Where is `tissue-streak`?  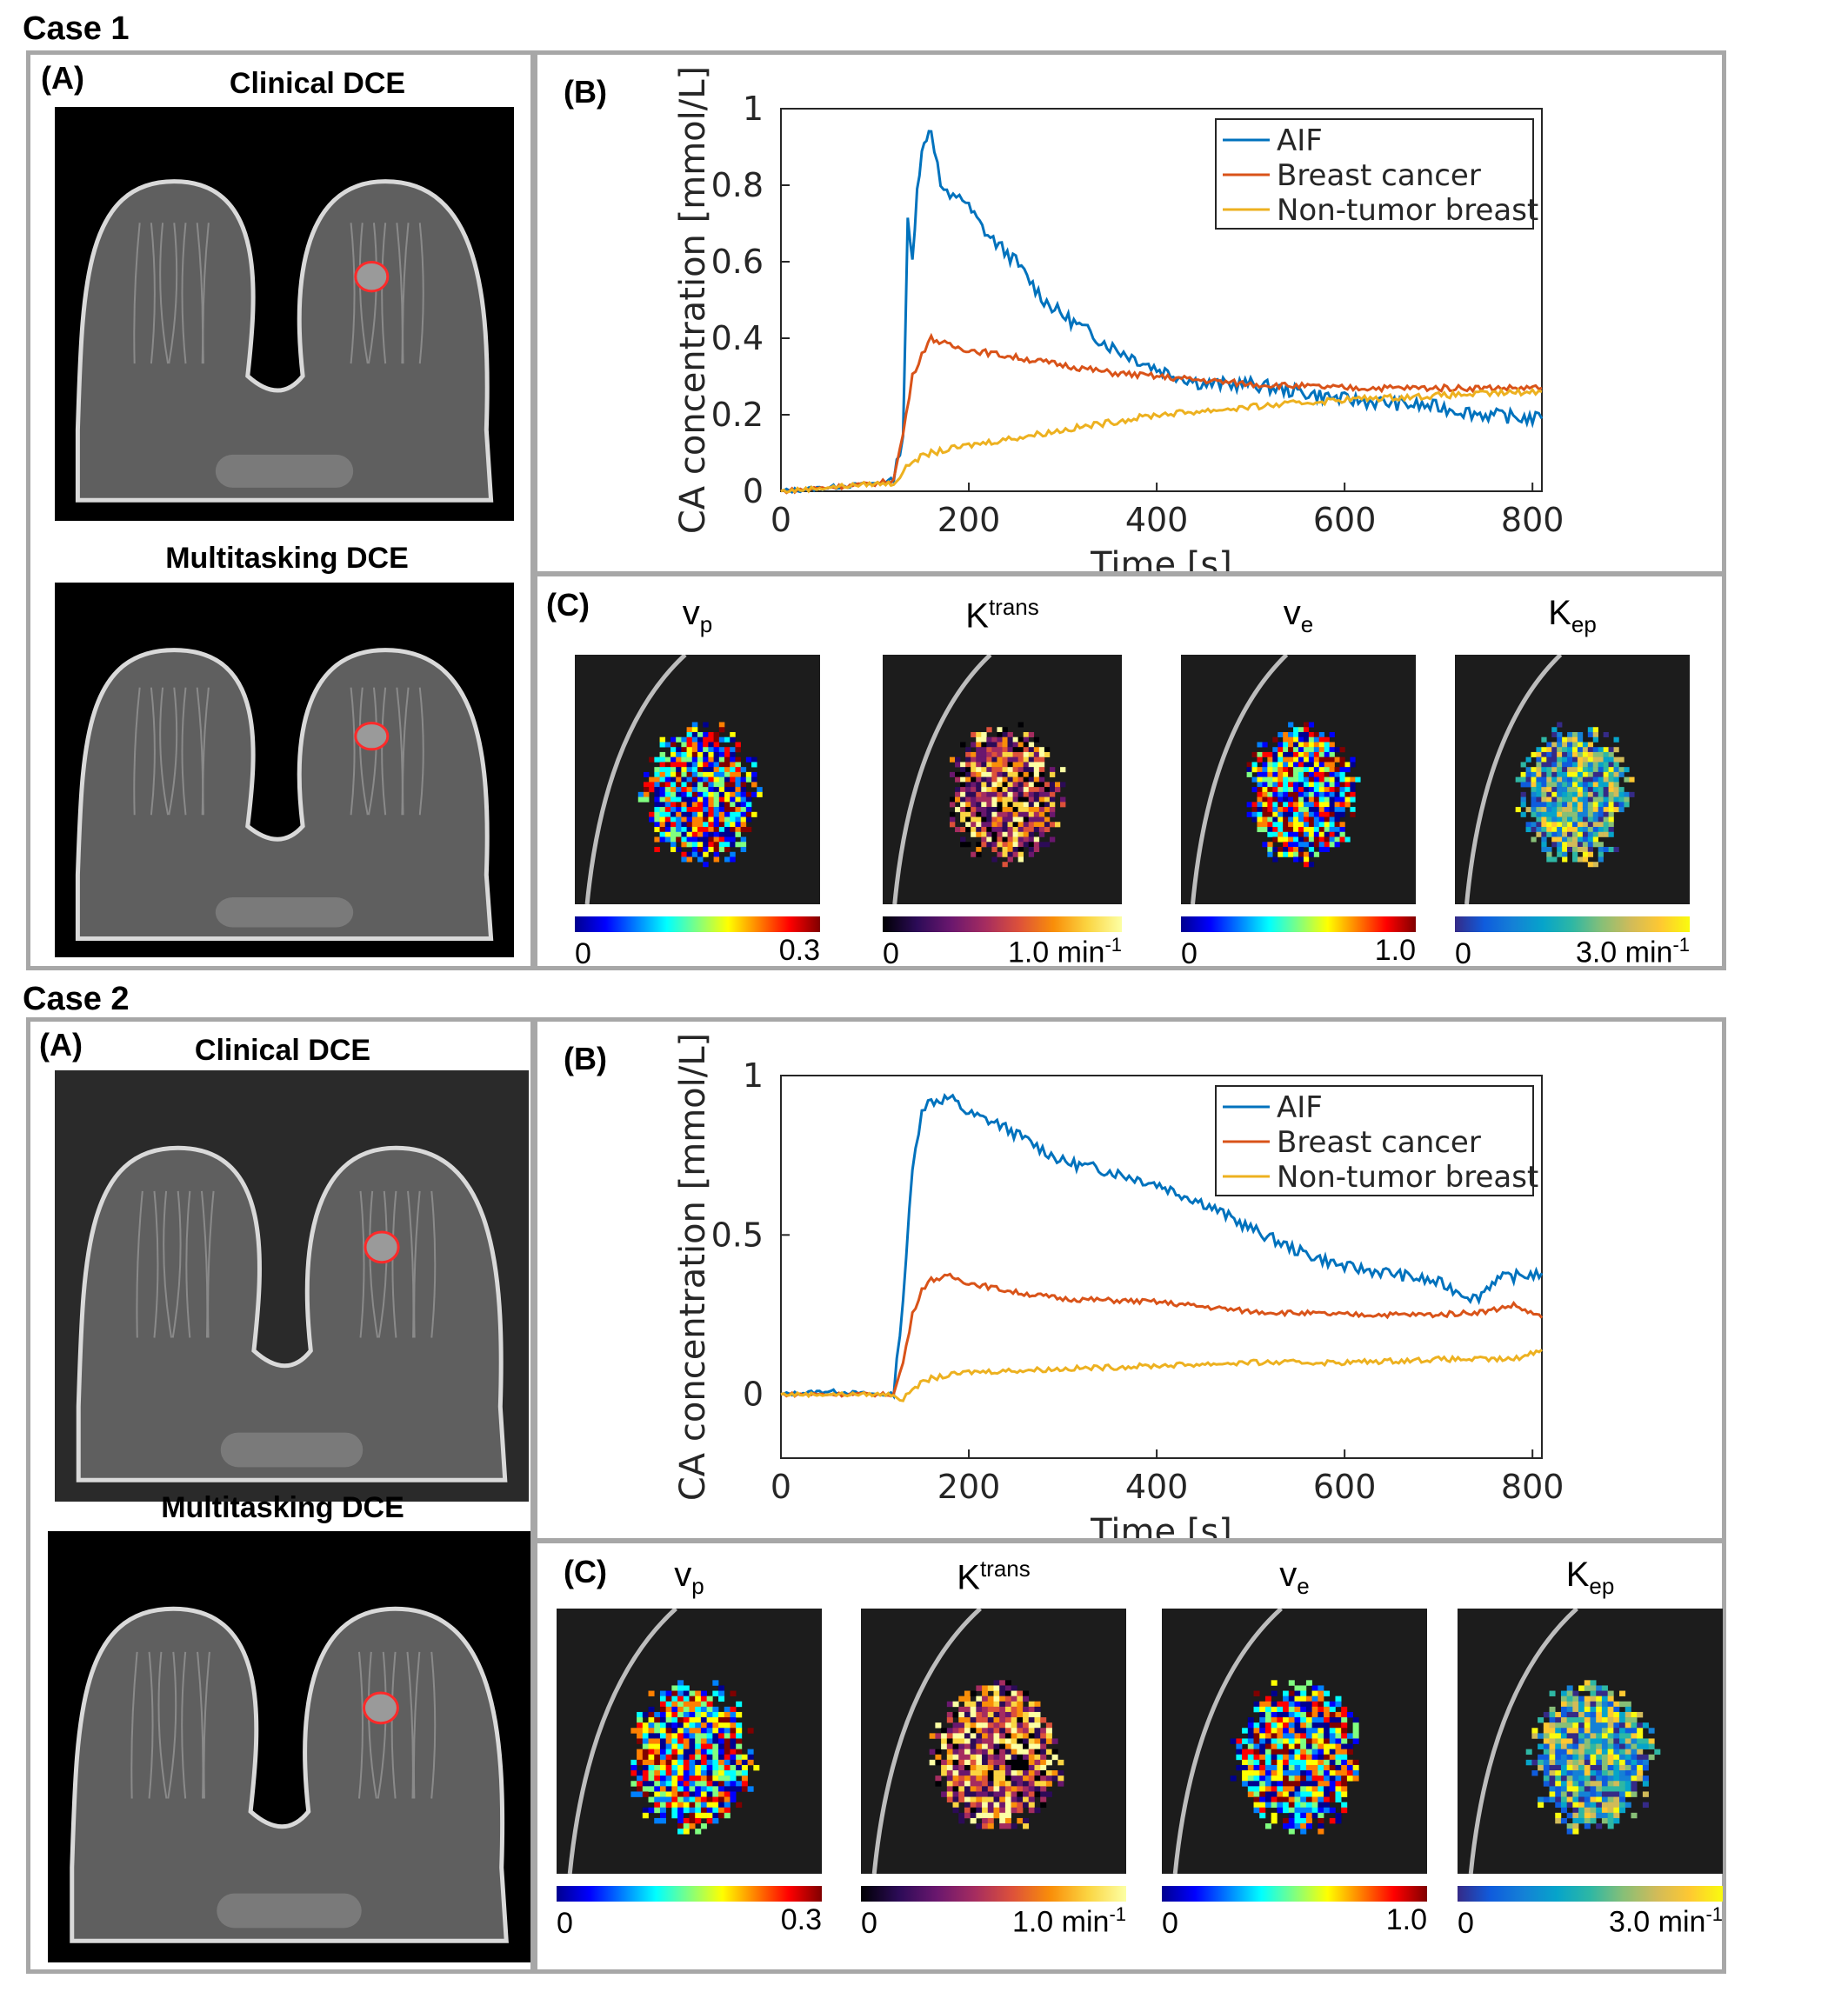
tissue-streak is located at coordinates (364, 293).